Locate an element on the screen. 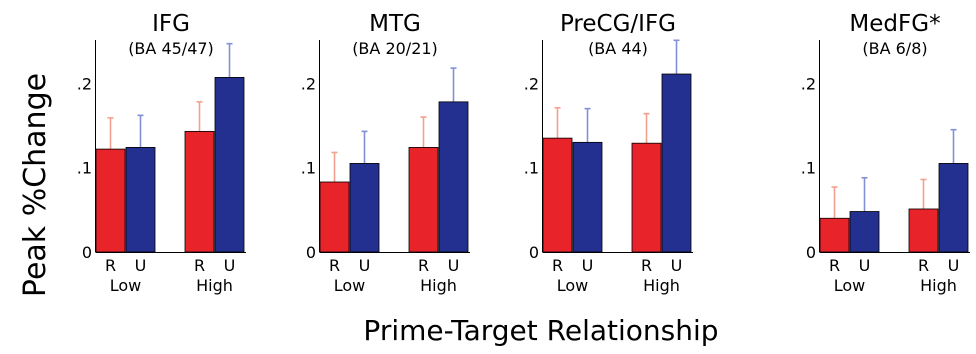 This screenshot has width=976, height=354. panel-subtitle: (BA 6/8) is located at coordinates (894, 48).